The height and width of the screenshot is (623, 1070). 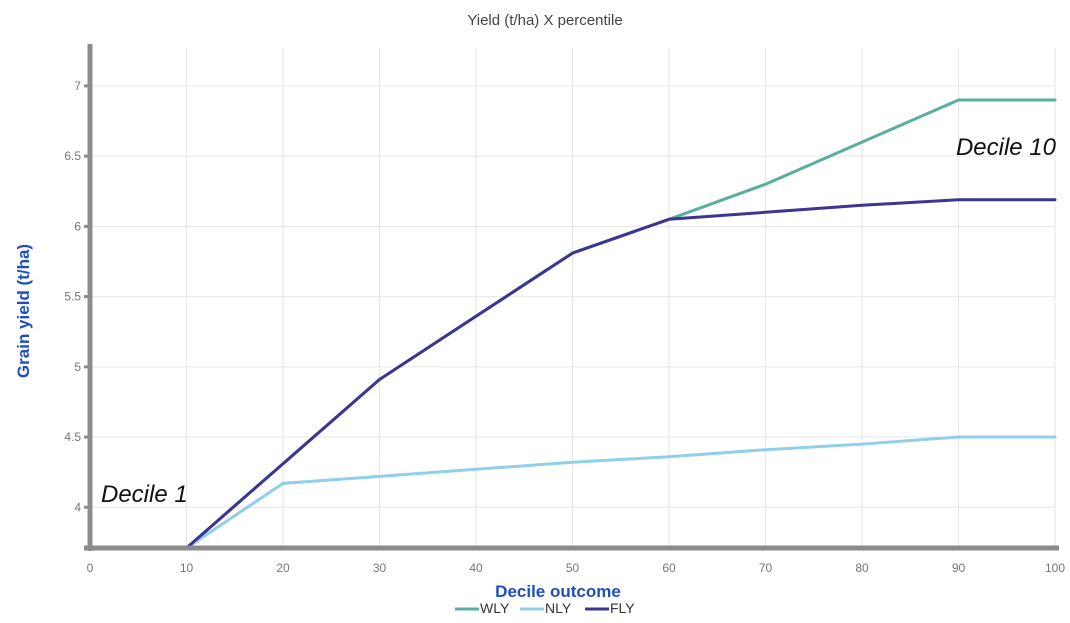 I want to click on legend: WLY NLY FLY, so click(x=545, y=608).